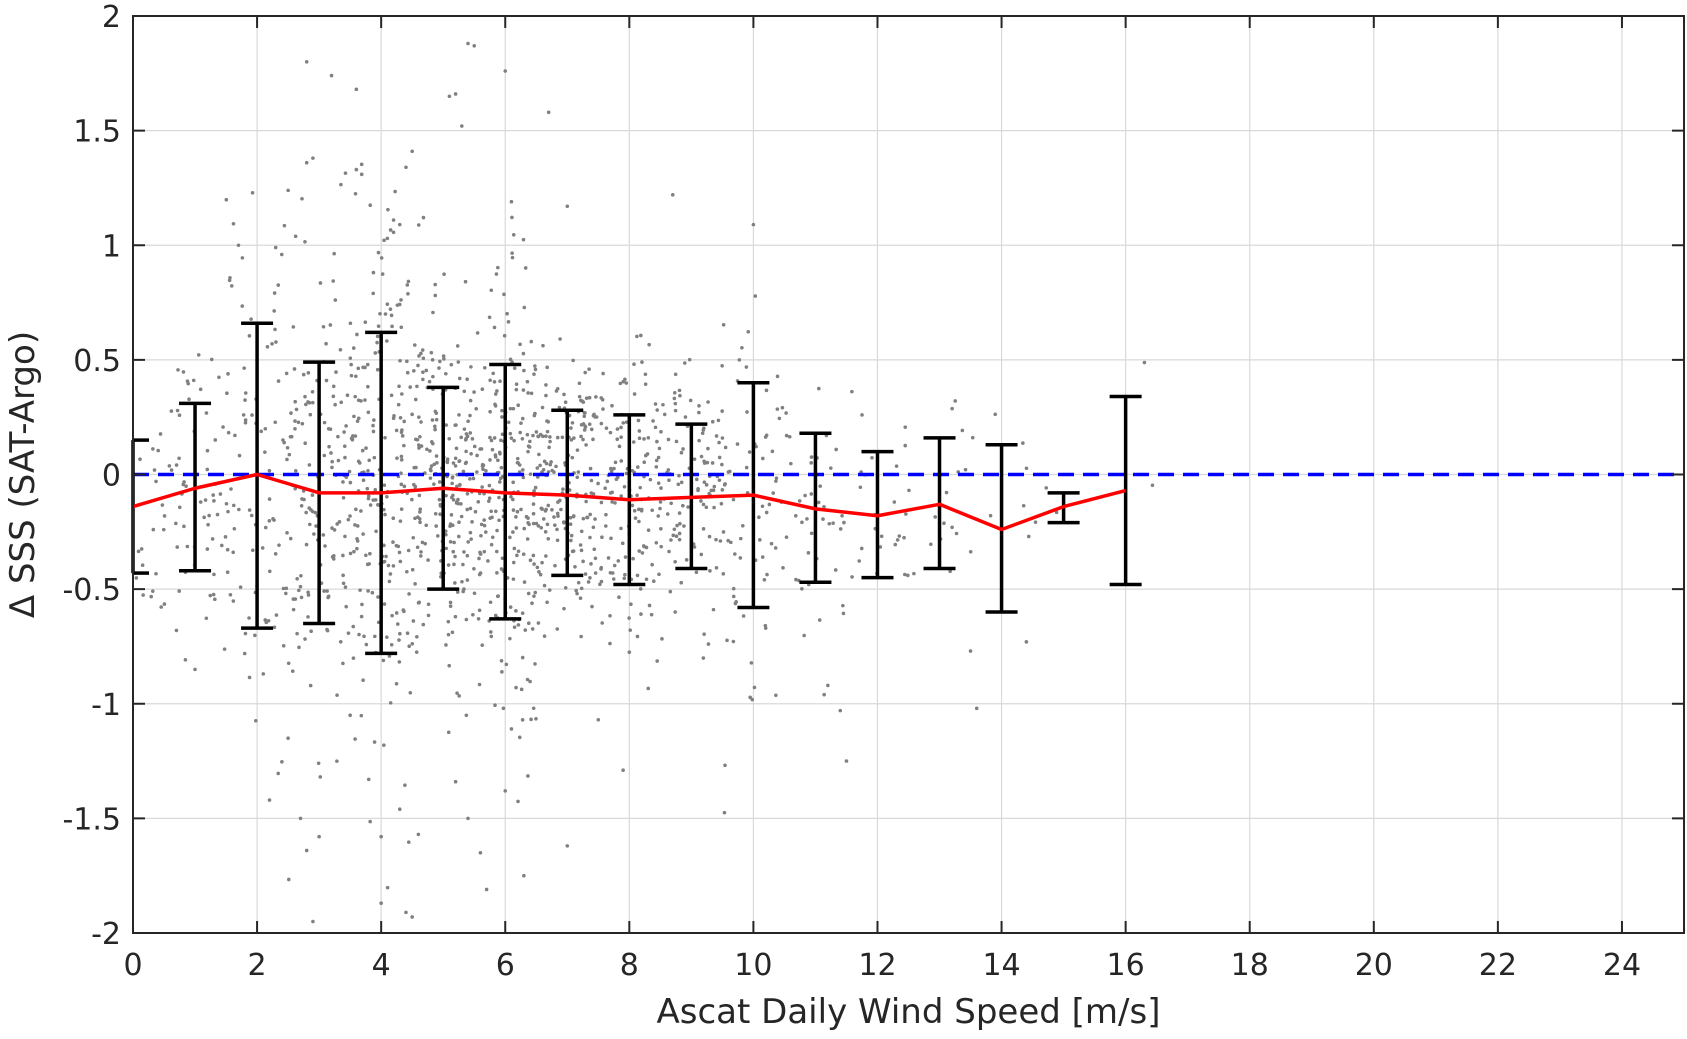 This screenshot has height=1039, width=1687. I want to click on mean-polyline, so click(629, 502).